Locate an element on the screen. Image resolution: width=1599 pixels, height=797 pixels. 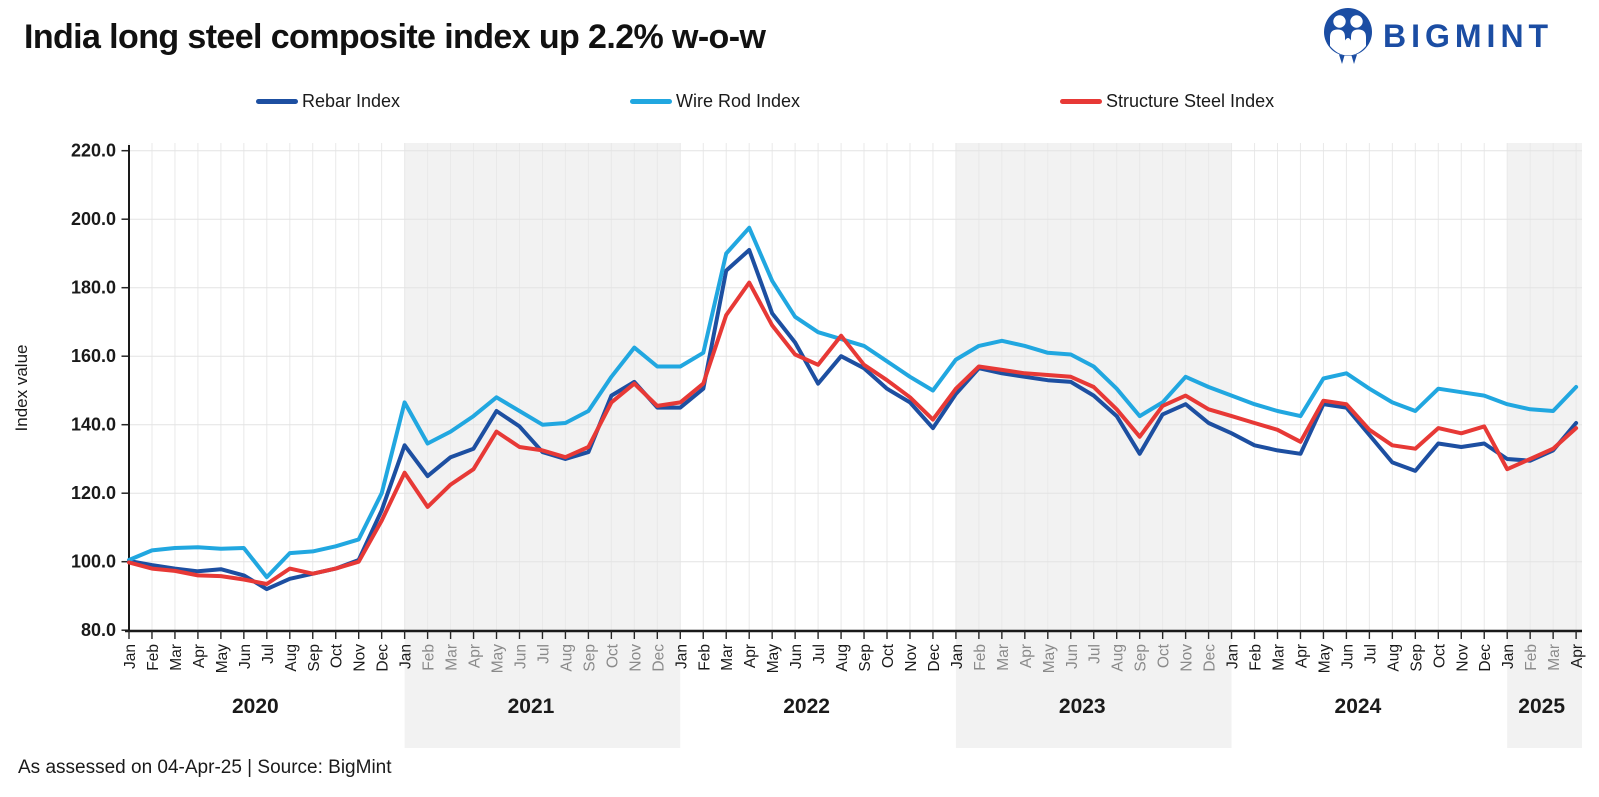
y-tick-label: 100.0 is located at coordinates (93, 562).